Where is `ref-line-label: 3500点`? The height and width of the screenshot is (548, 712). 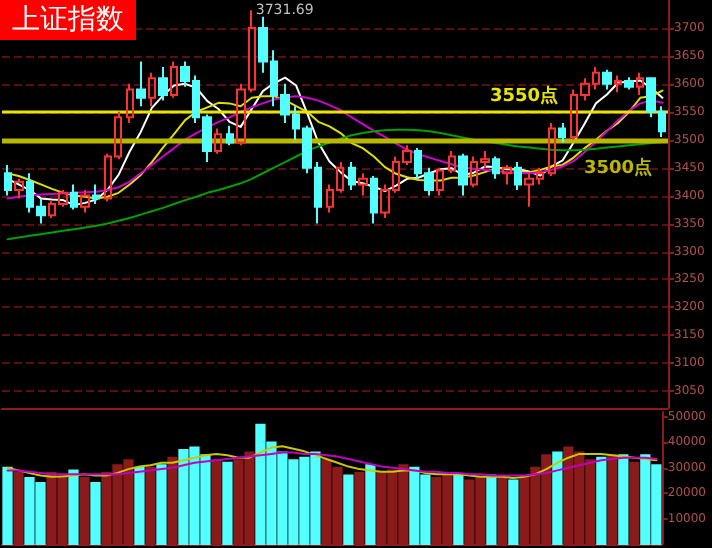 ref-line-label: 3500点 is located at coordinates (617, 167).